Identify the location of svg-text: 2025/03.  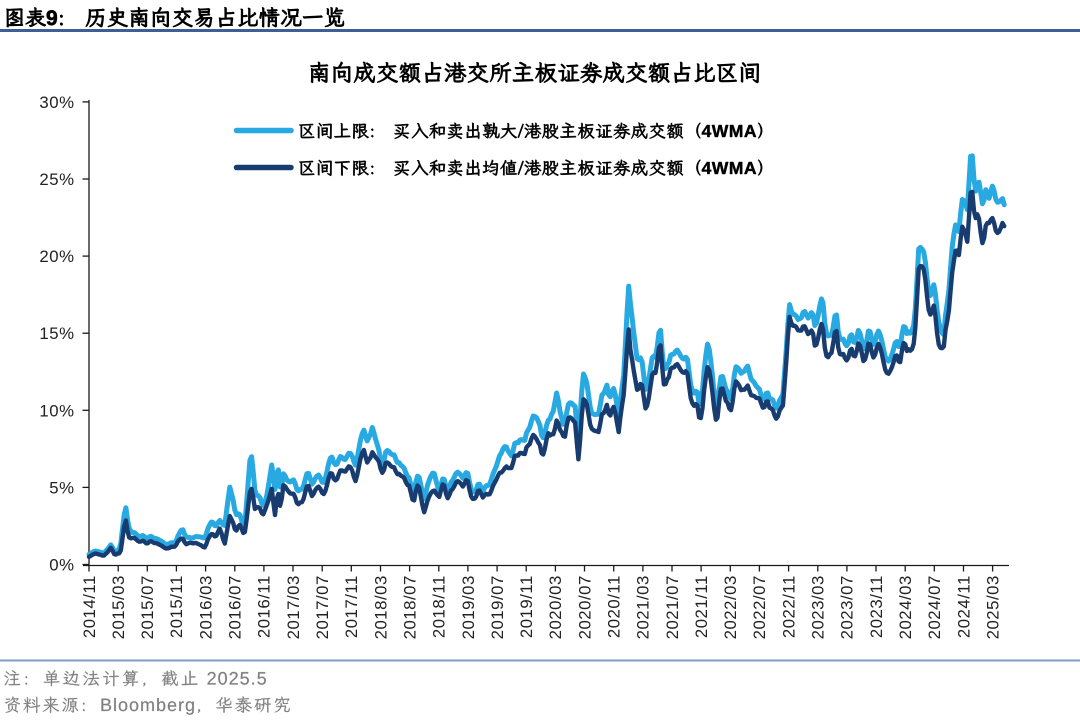
(992, 607).